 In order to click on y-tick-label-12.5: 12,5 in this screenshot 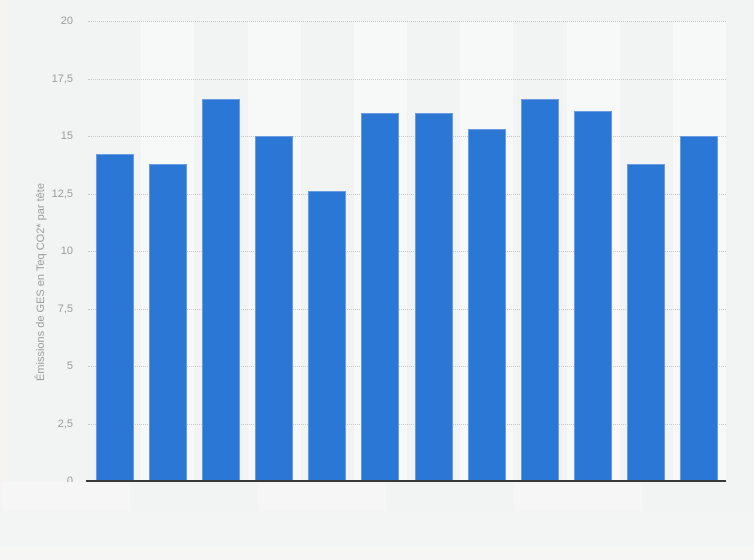, I will do `click(62, 193)`.